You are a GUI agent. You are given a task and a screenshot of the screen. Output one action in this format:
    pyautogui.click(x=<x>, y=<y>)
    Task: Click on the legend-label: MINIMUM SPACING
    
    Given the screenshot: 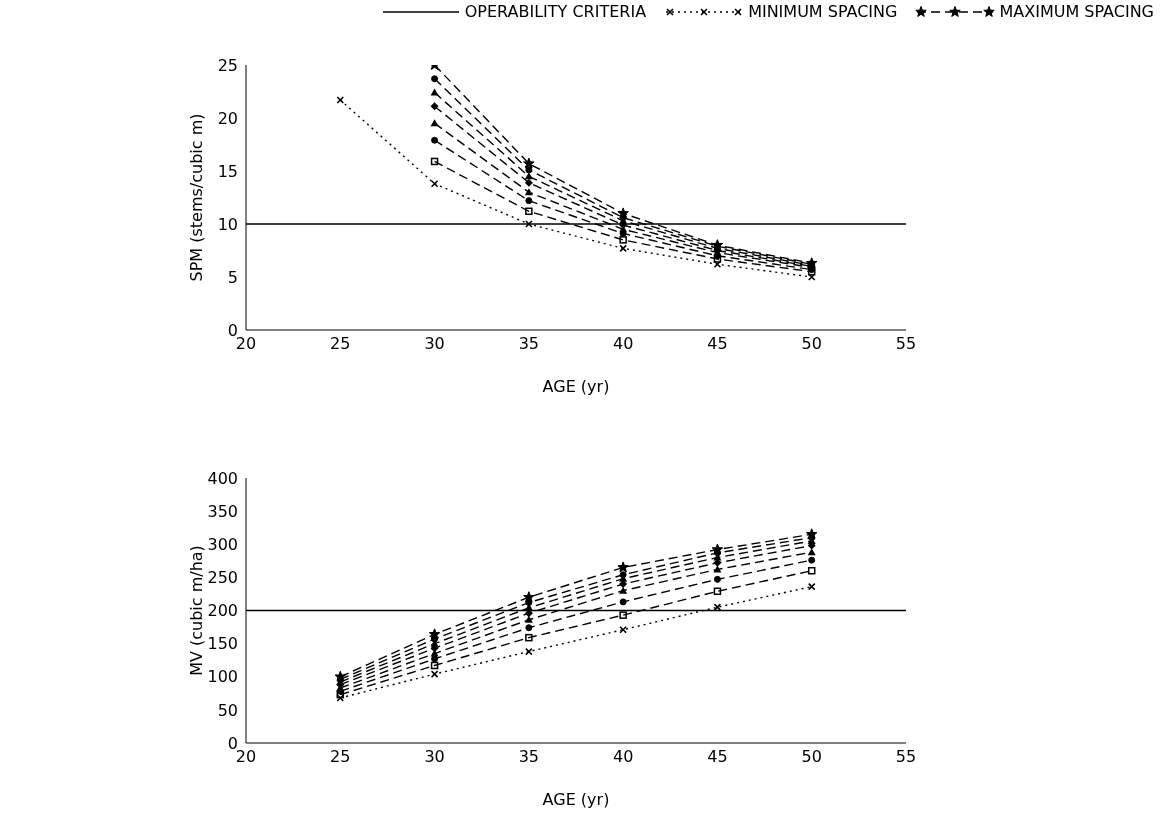 What is the action you would take?
    pyautogui.click(x=823, y=11)
    